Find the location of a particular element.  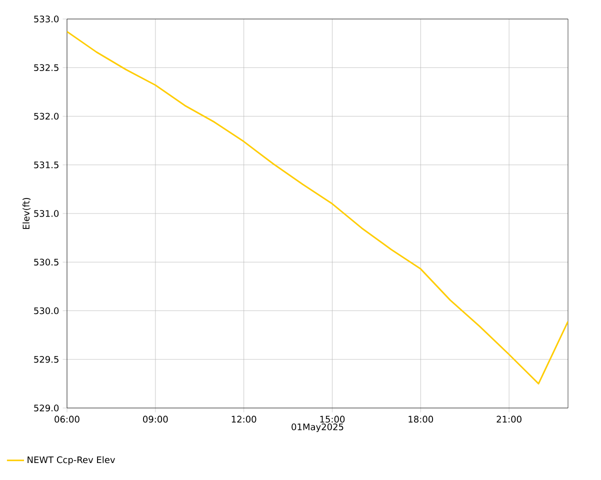

y-tick-label: 532.0 is located at coordinates (46, 116).